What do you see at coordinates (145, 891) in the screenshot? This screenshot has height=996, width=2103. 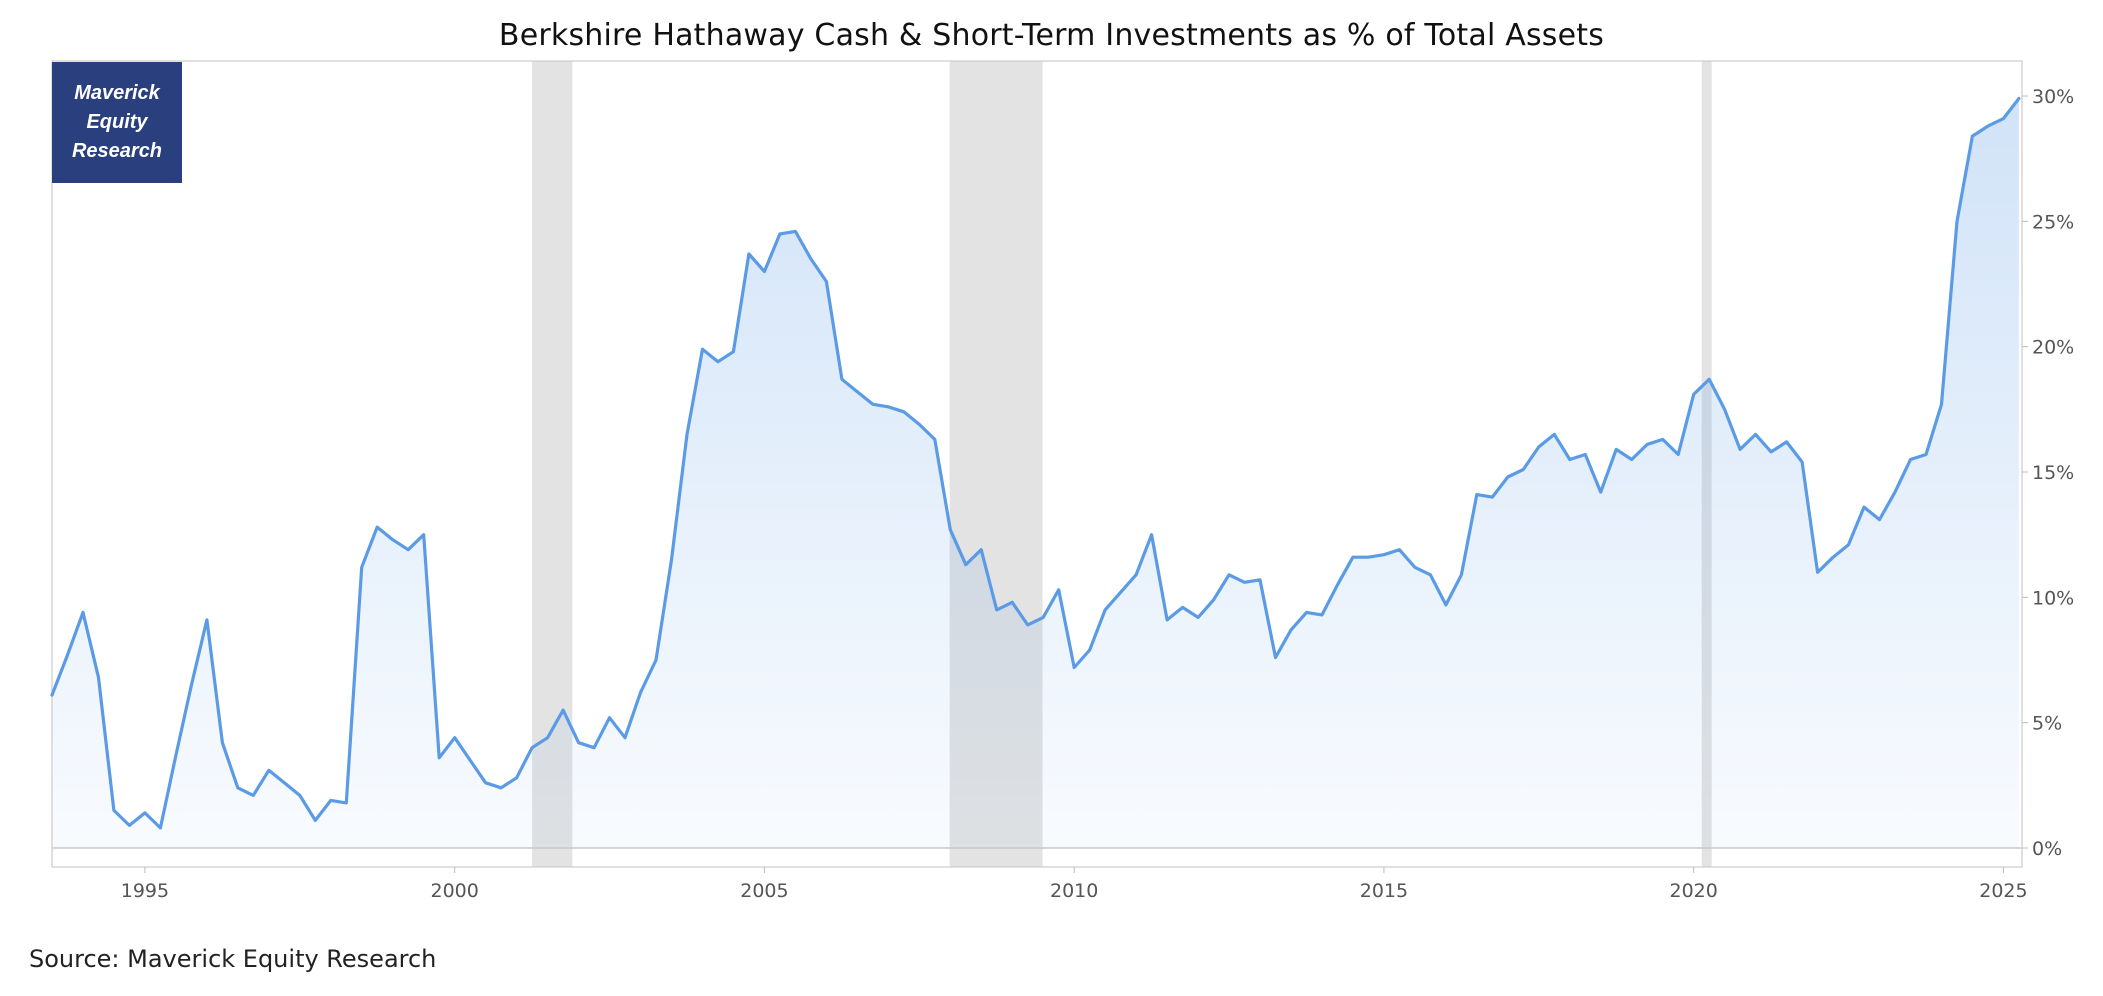 I see `x-tick-label: 1995` at bounding box center [145, 891].